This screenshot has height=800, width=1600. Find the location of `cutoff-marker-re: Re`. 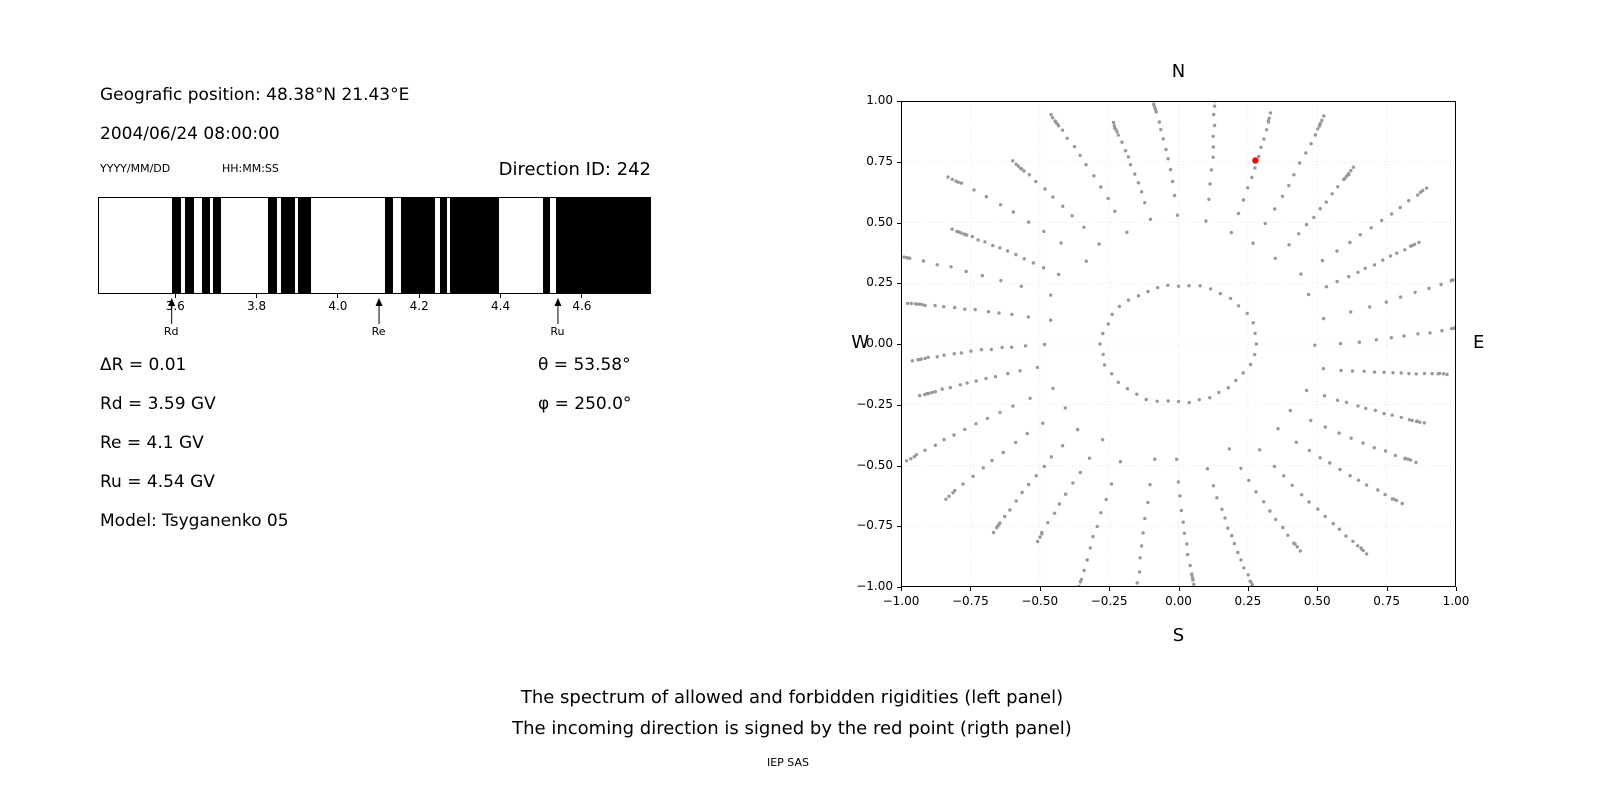

cutoff-marker-re: Re is located at coordinates (379, 318).